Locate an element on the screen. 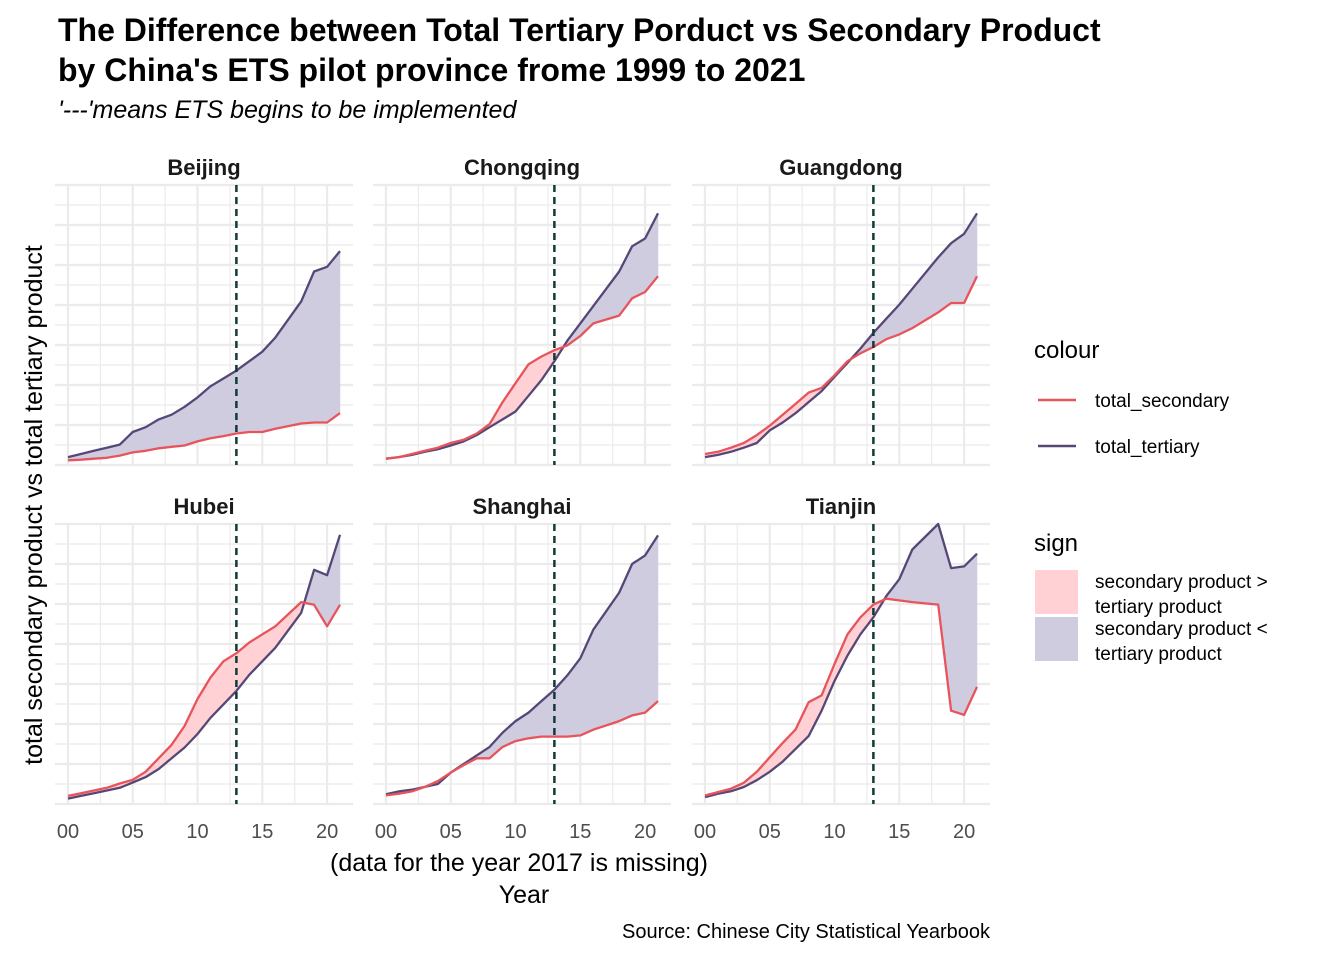 The width and height of the screenshot is (1344, 960). facet-chongqing: Chongqing is located at coordinates (522, 311).